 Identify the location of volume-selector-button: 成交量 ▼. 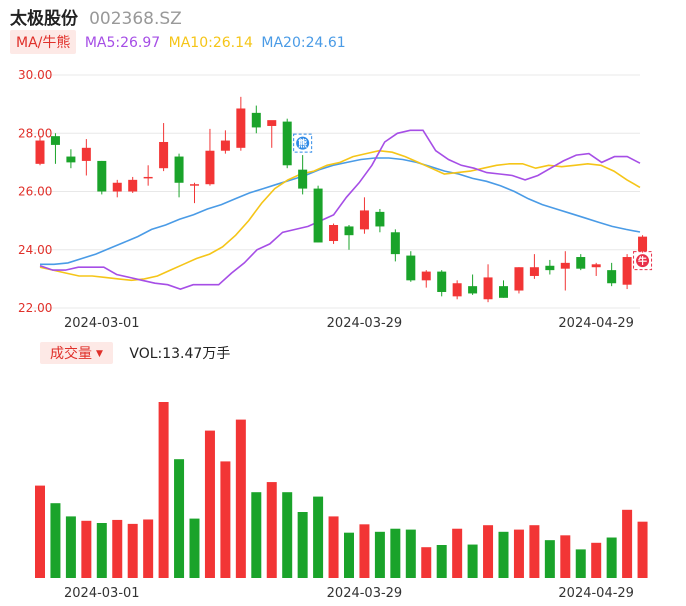
(76, 353).